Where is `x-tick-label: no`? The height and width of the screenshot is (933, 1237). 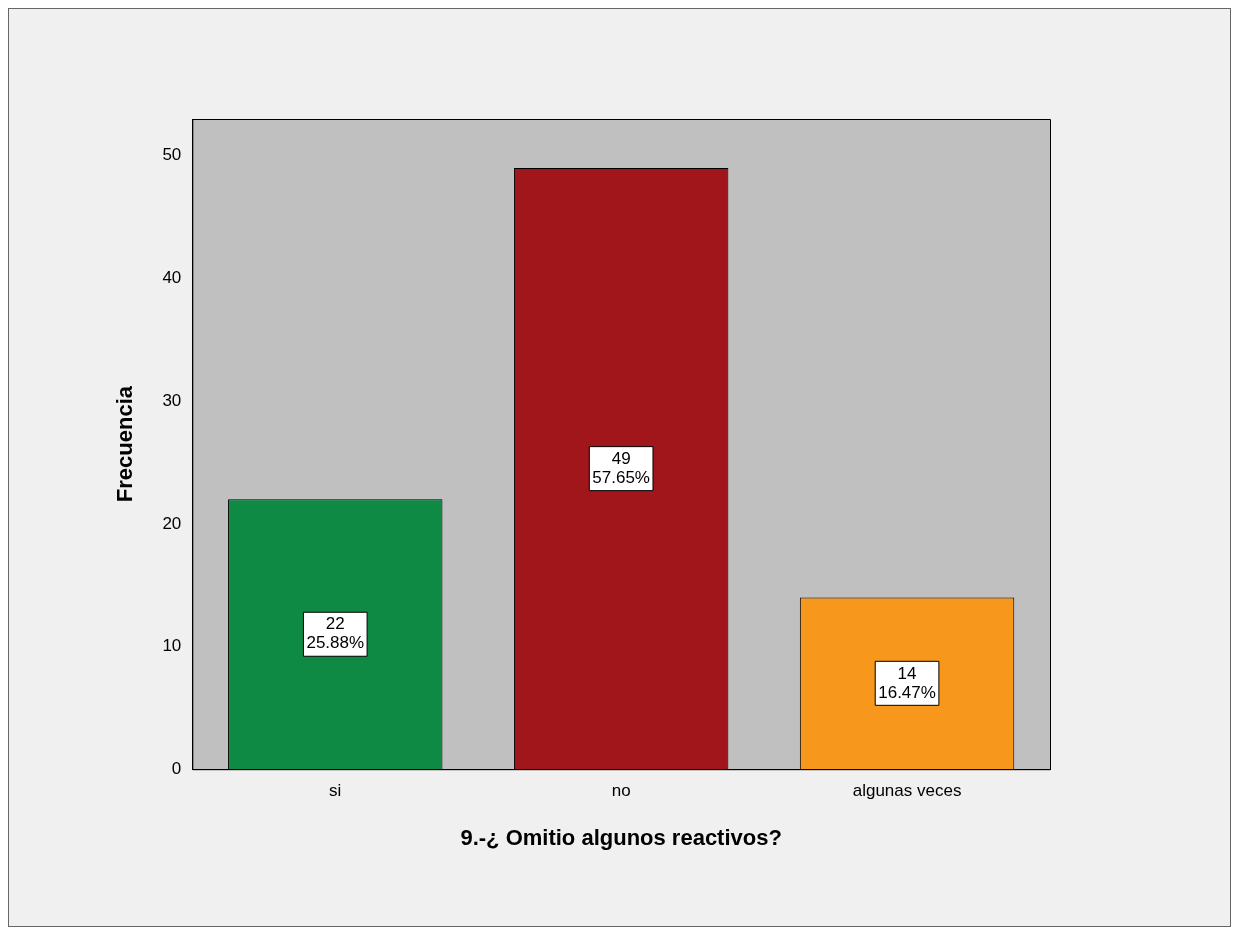
x-tick-label: no is located at coordinates (621, 791).